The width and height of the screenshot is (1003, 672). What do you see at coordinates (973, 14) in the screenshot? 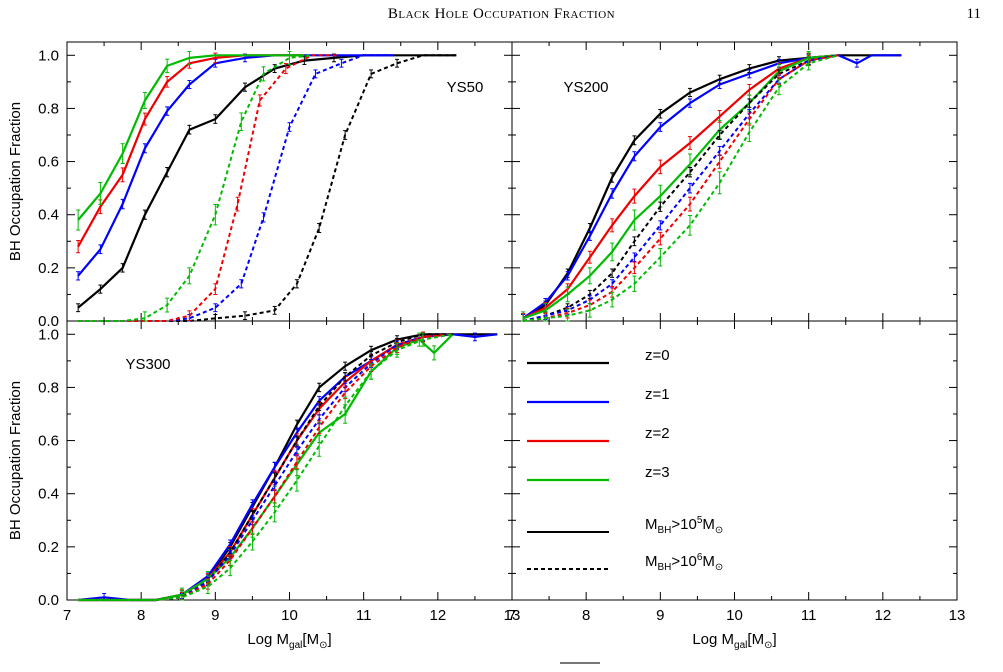
I see `page-number: 11` at bounding box center [973, 14].